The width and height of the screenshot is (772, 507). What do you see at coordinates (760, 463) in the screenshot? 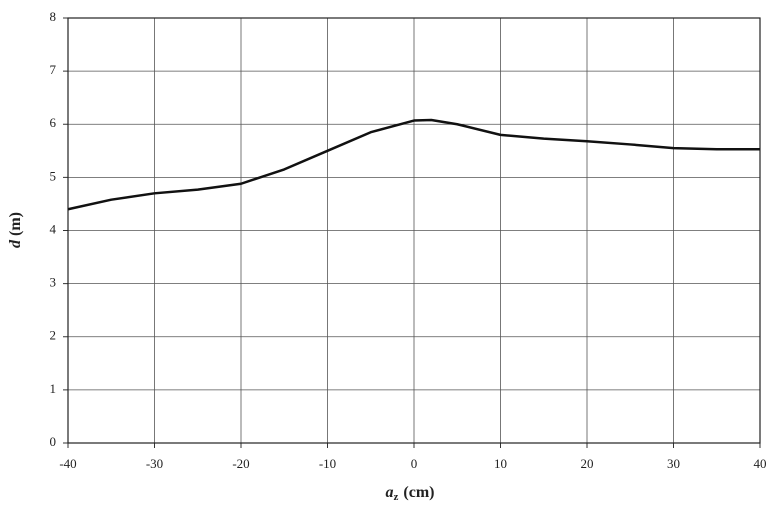
I see `x-tick-label: 40` at bounding box center [760, 463].